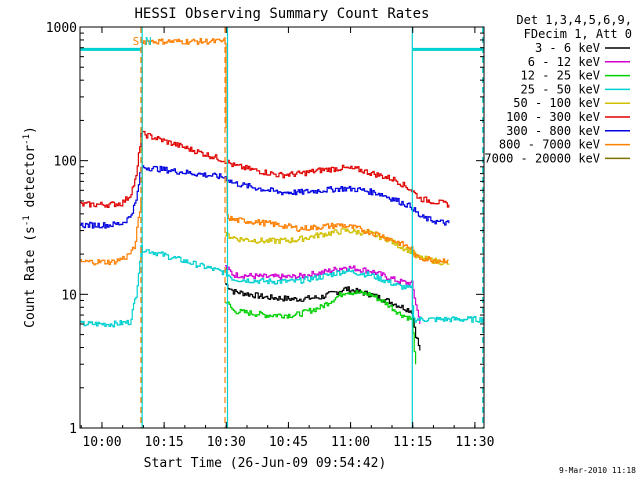 The height and width of the screenshot is (480, 640). I want to click on x-tick-label: 11:15, so click(412, 442).